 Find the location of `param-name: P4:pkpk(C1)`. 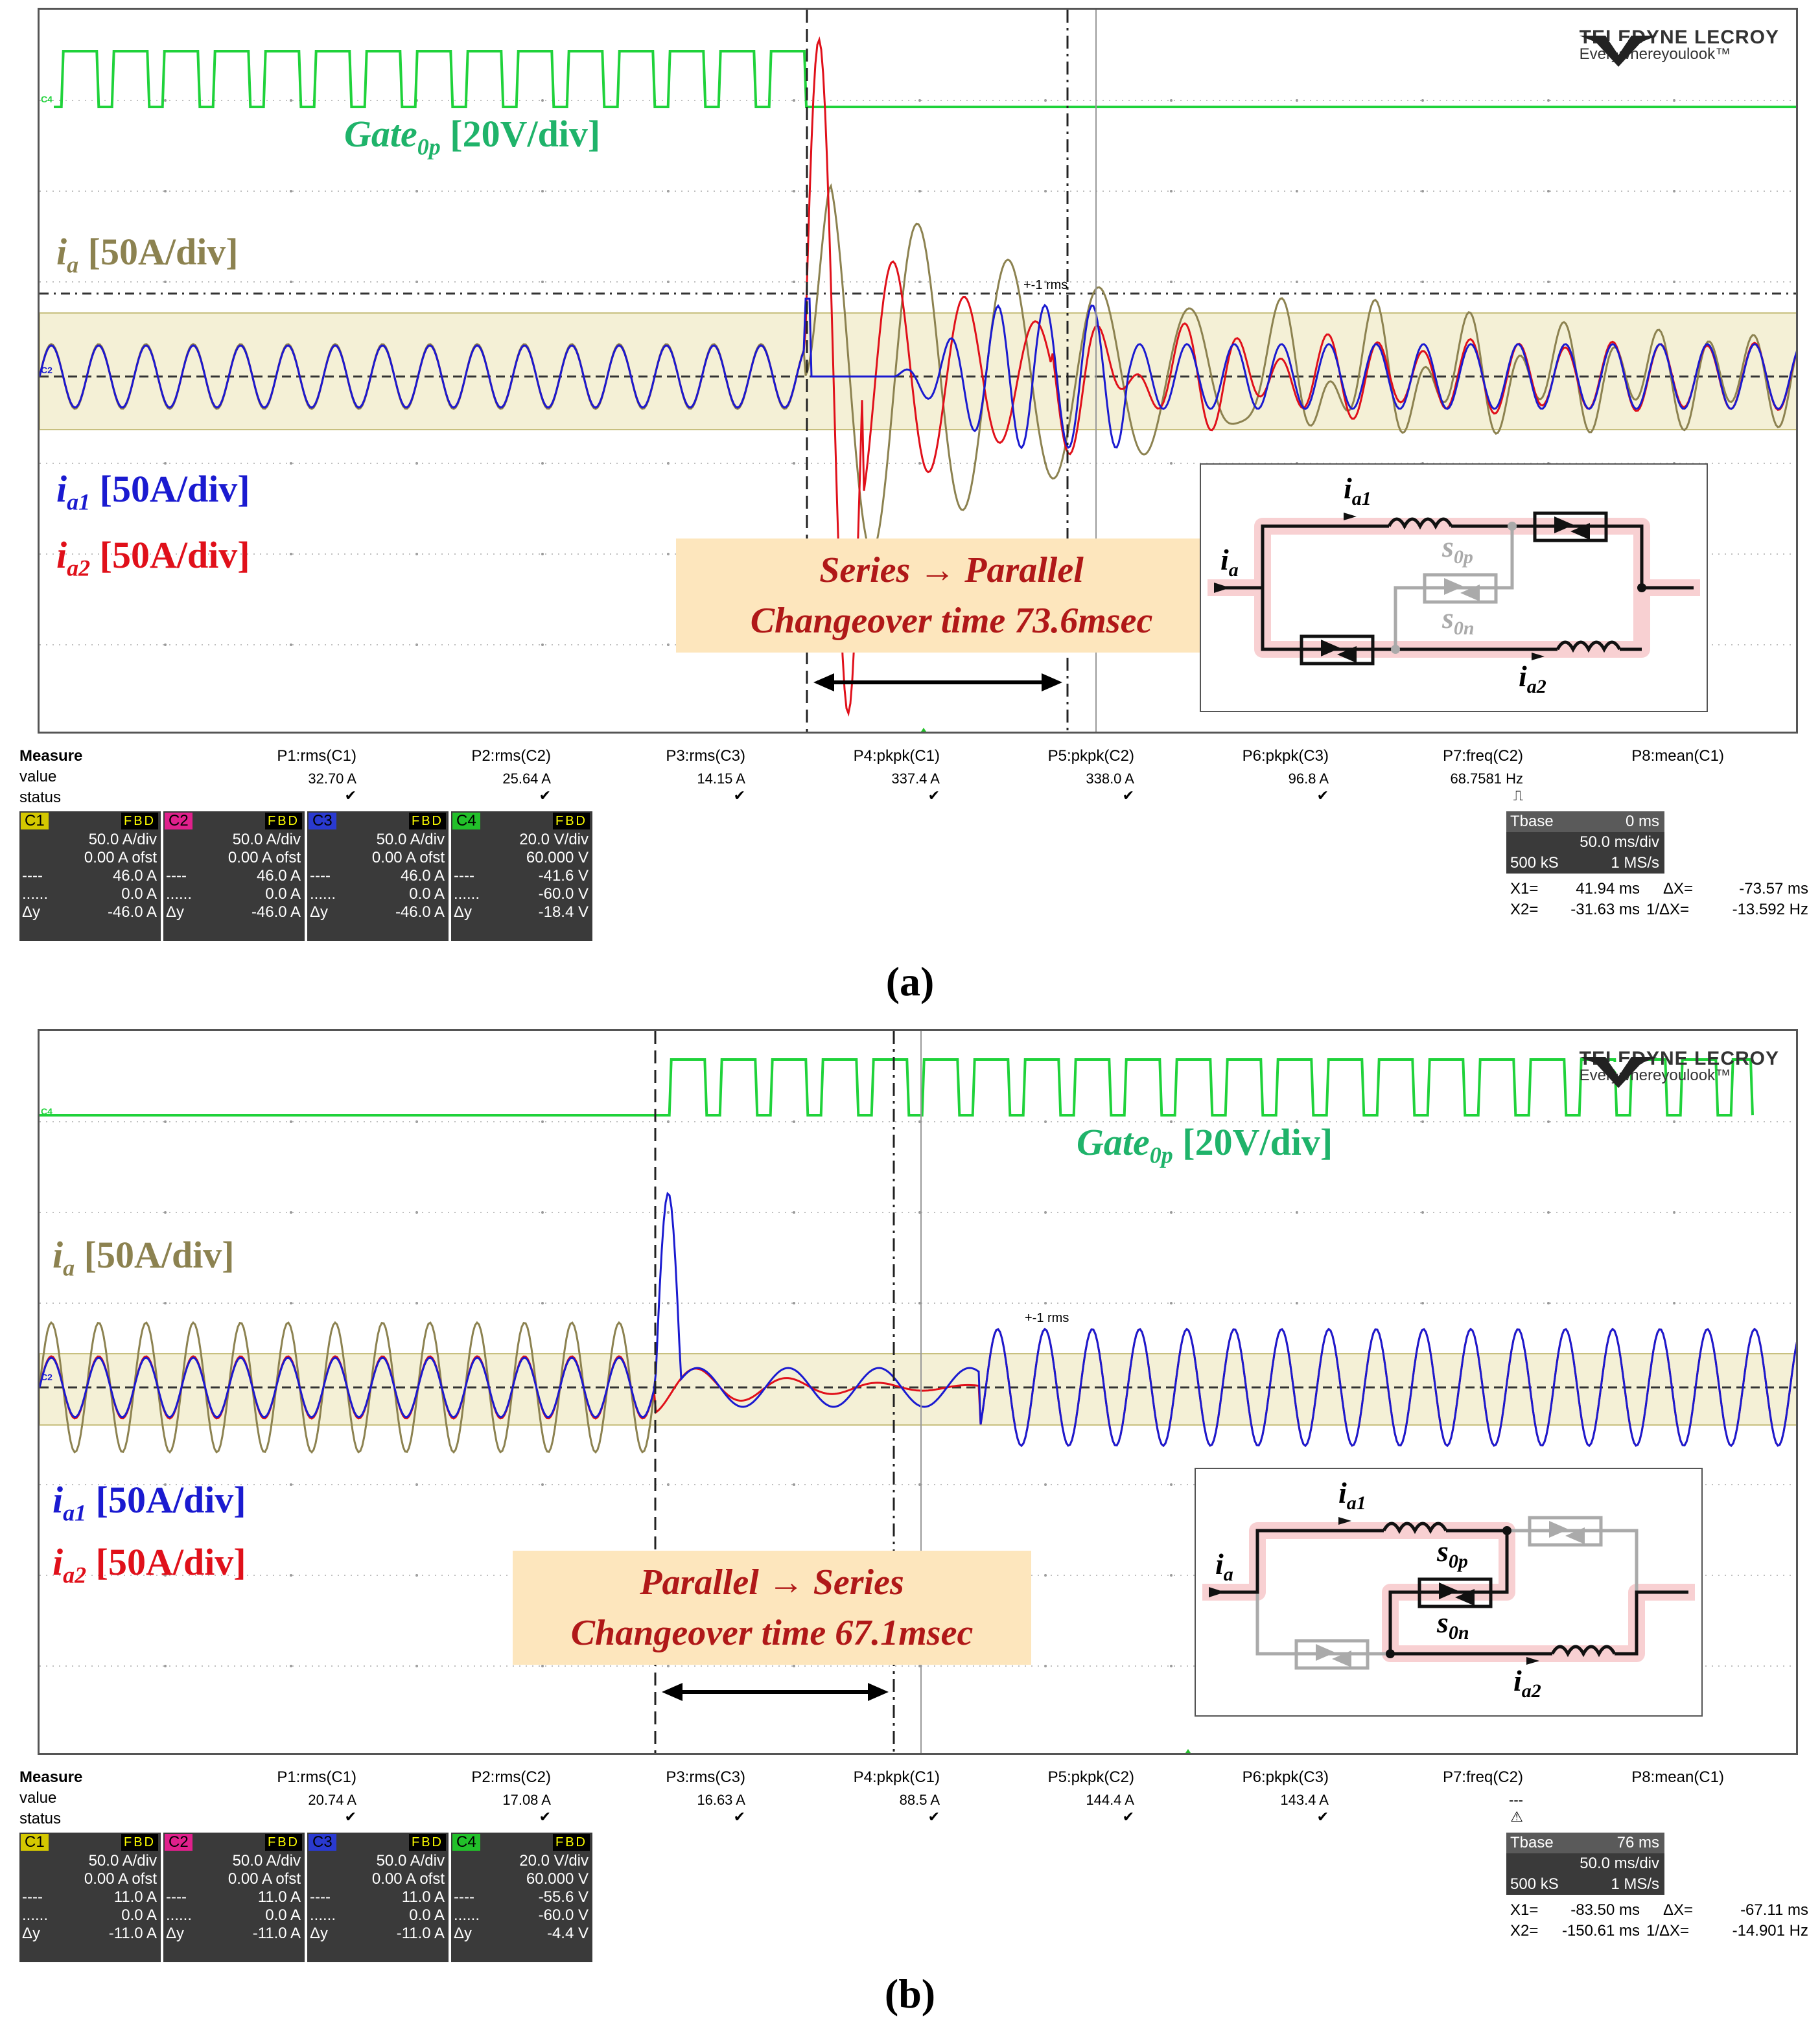

param-name: P4:pkpk(C1) is located at coordinates (896, 756).